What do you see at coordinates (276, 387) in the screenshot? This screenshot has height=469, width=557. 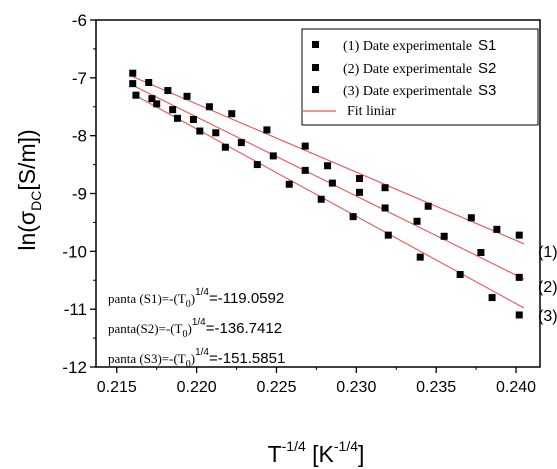 I see `x-tick-label: 0.225` at bounding box center [276, 387].